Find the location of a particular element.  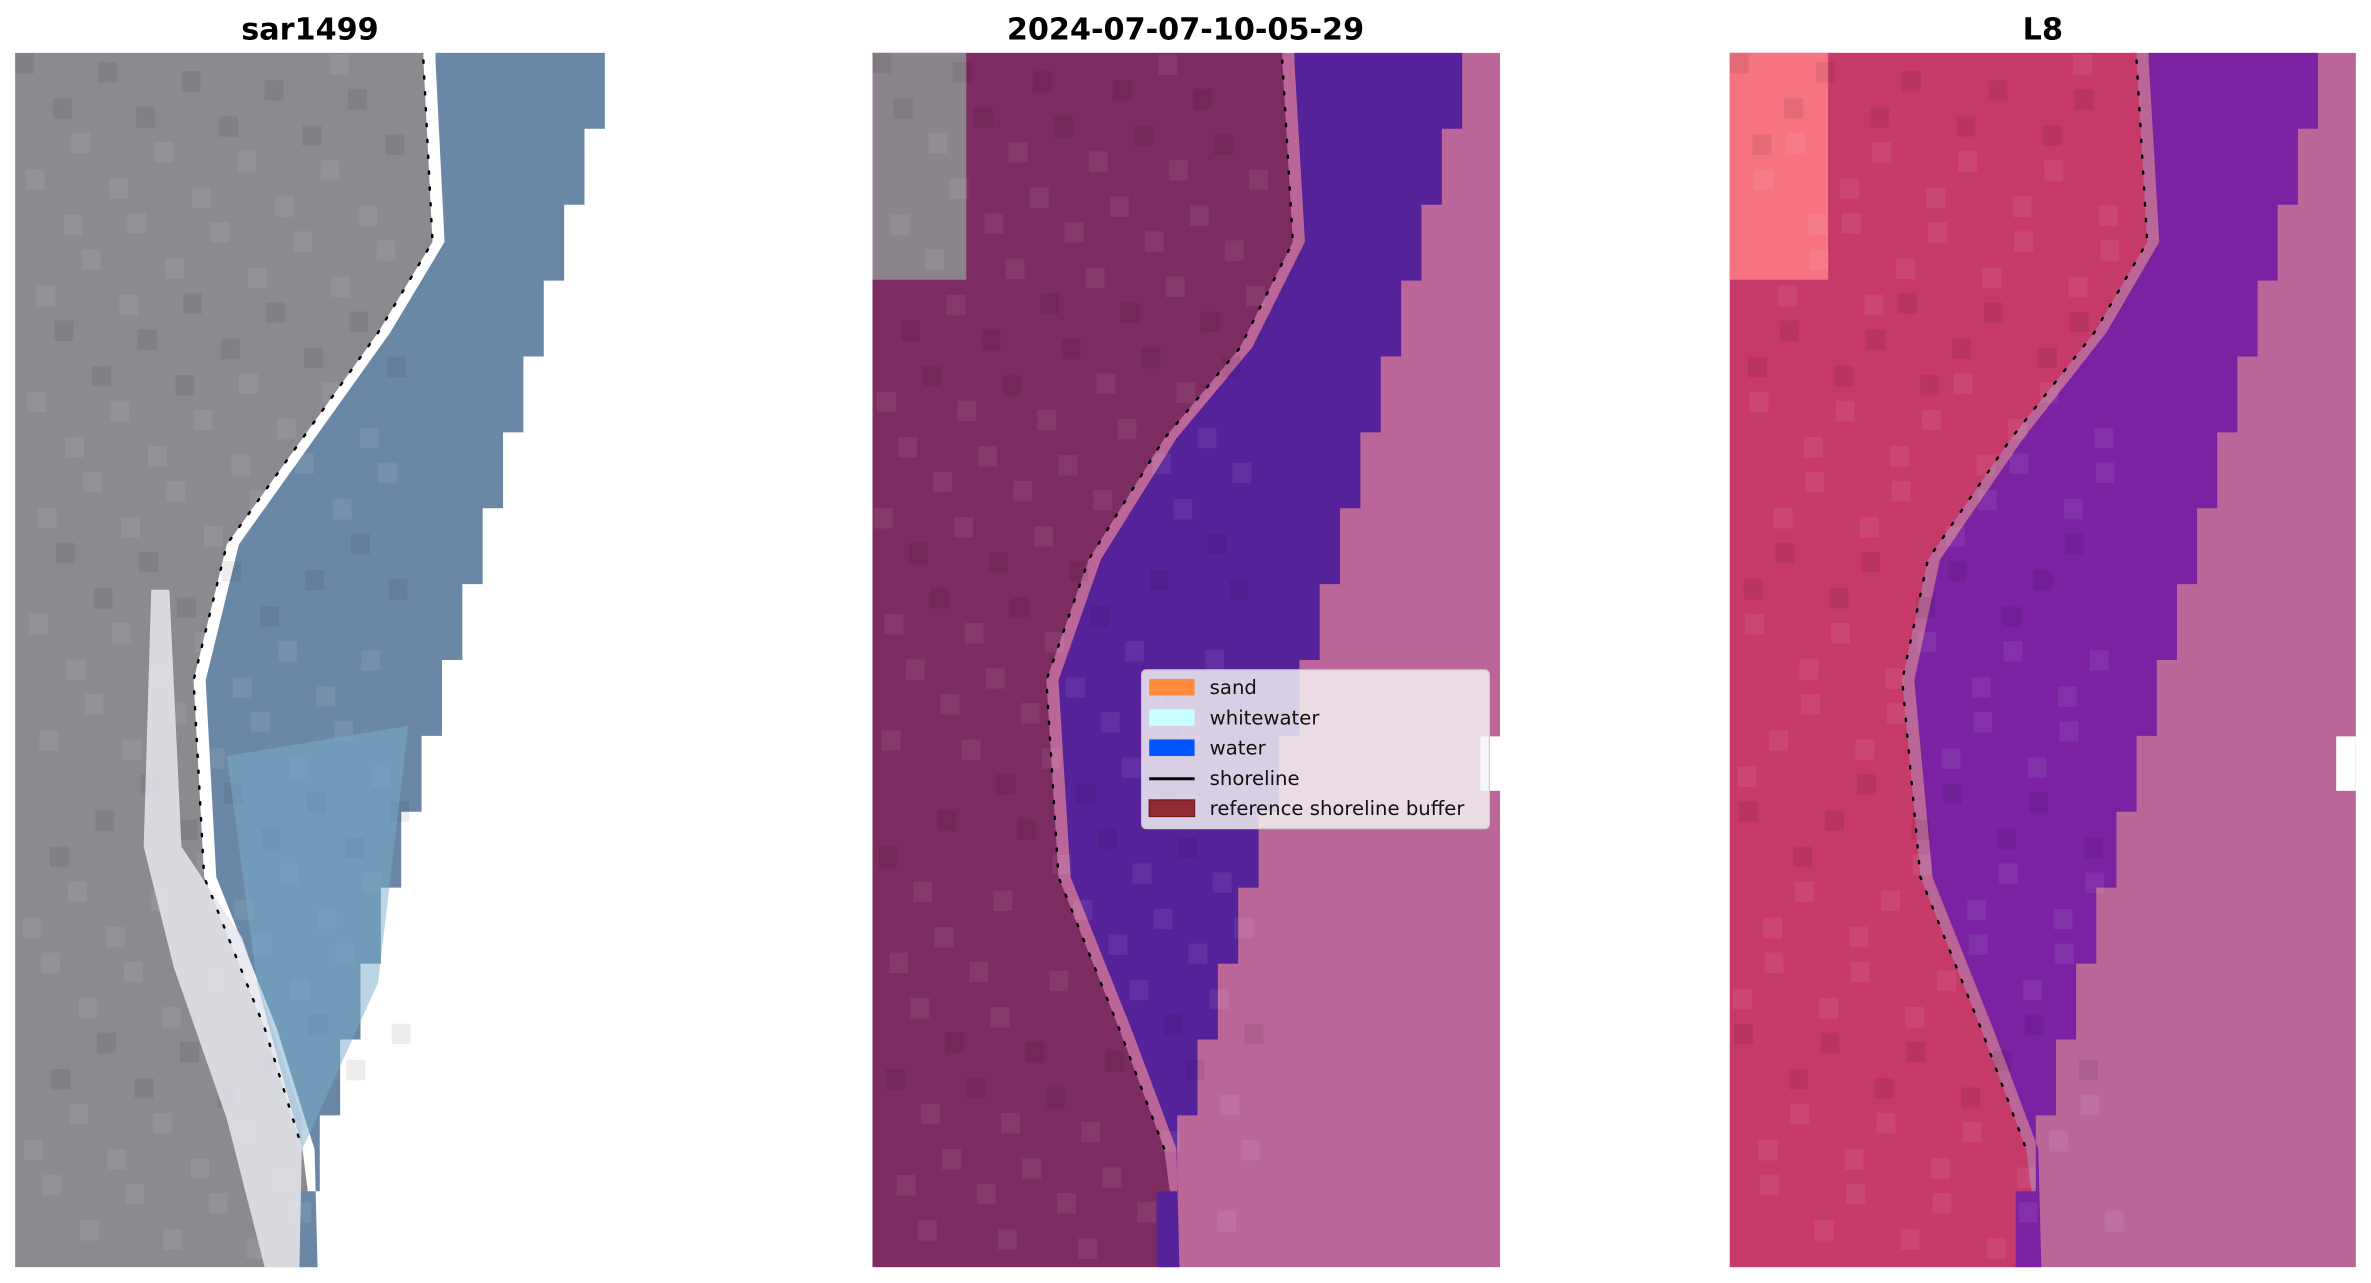

legend-handle-sand is located at coordinates (1172, 687).